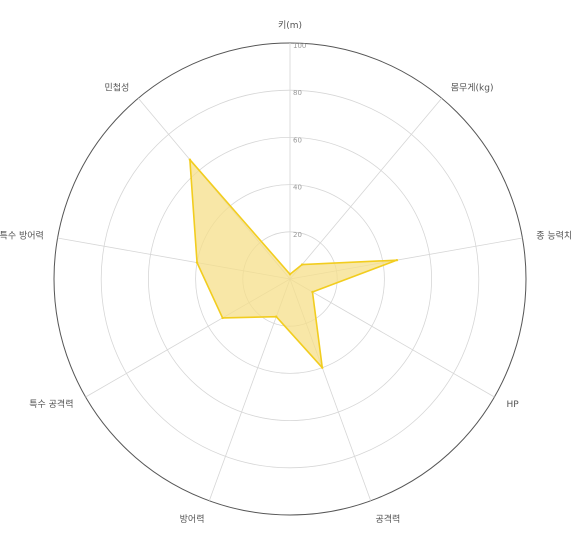 The image size is (571, 542). Describe the element at coordinates (51, 404) in the screenshot. I see `axis-label: 특수 공격력` at that location.